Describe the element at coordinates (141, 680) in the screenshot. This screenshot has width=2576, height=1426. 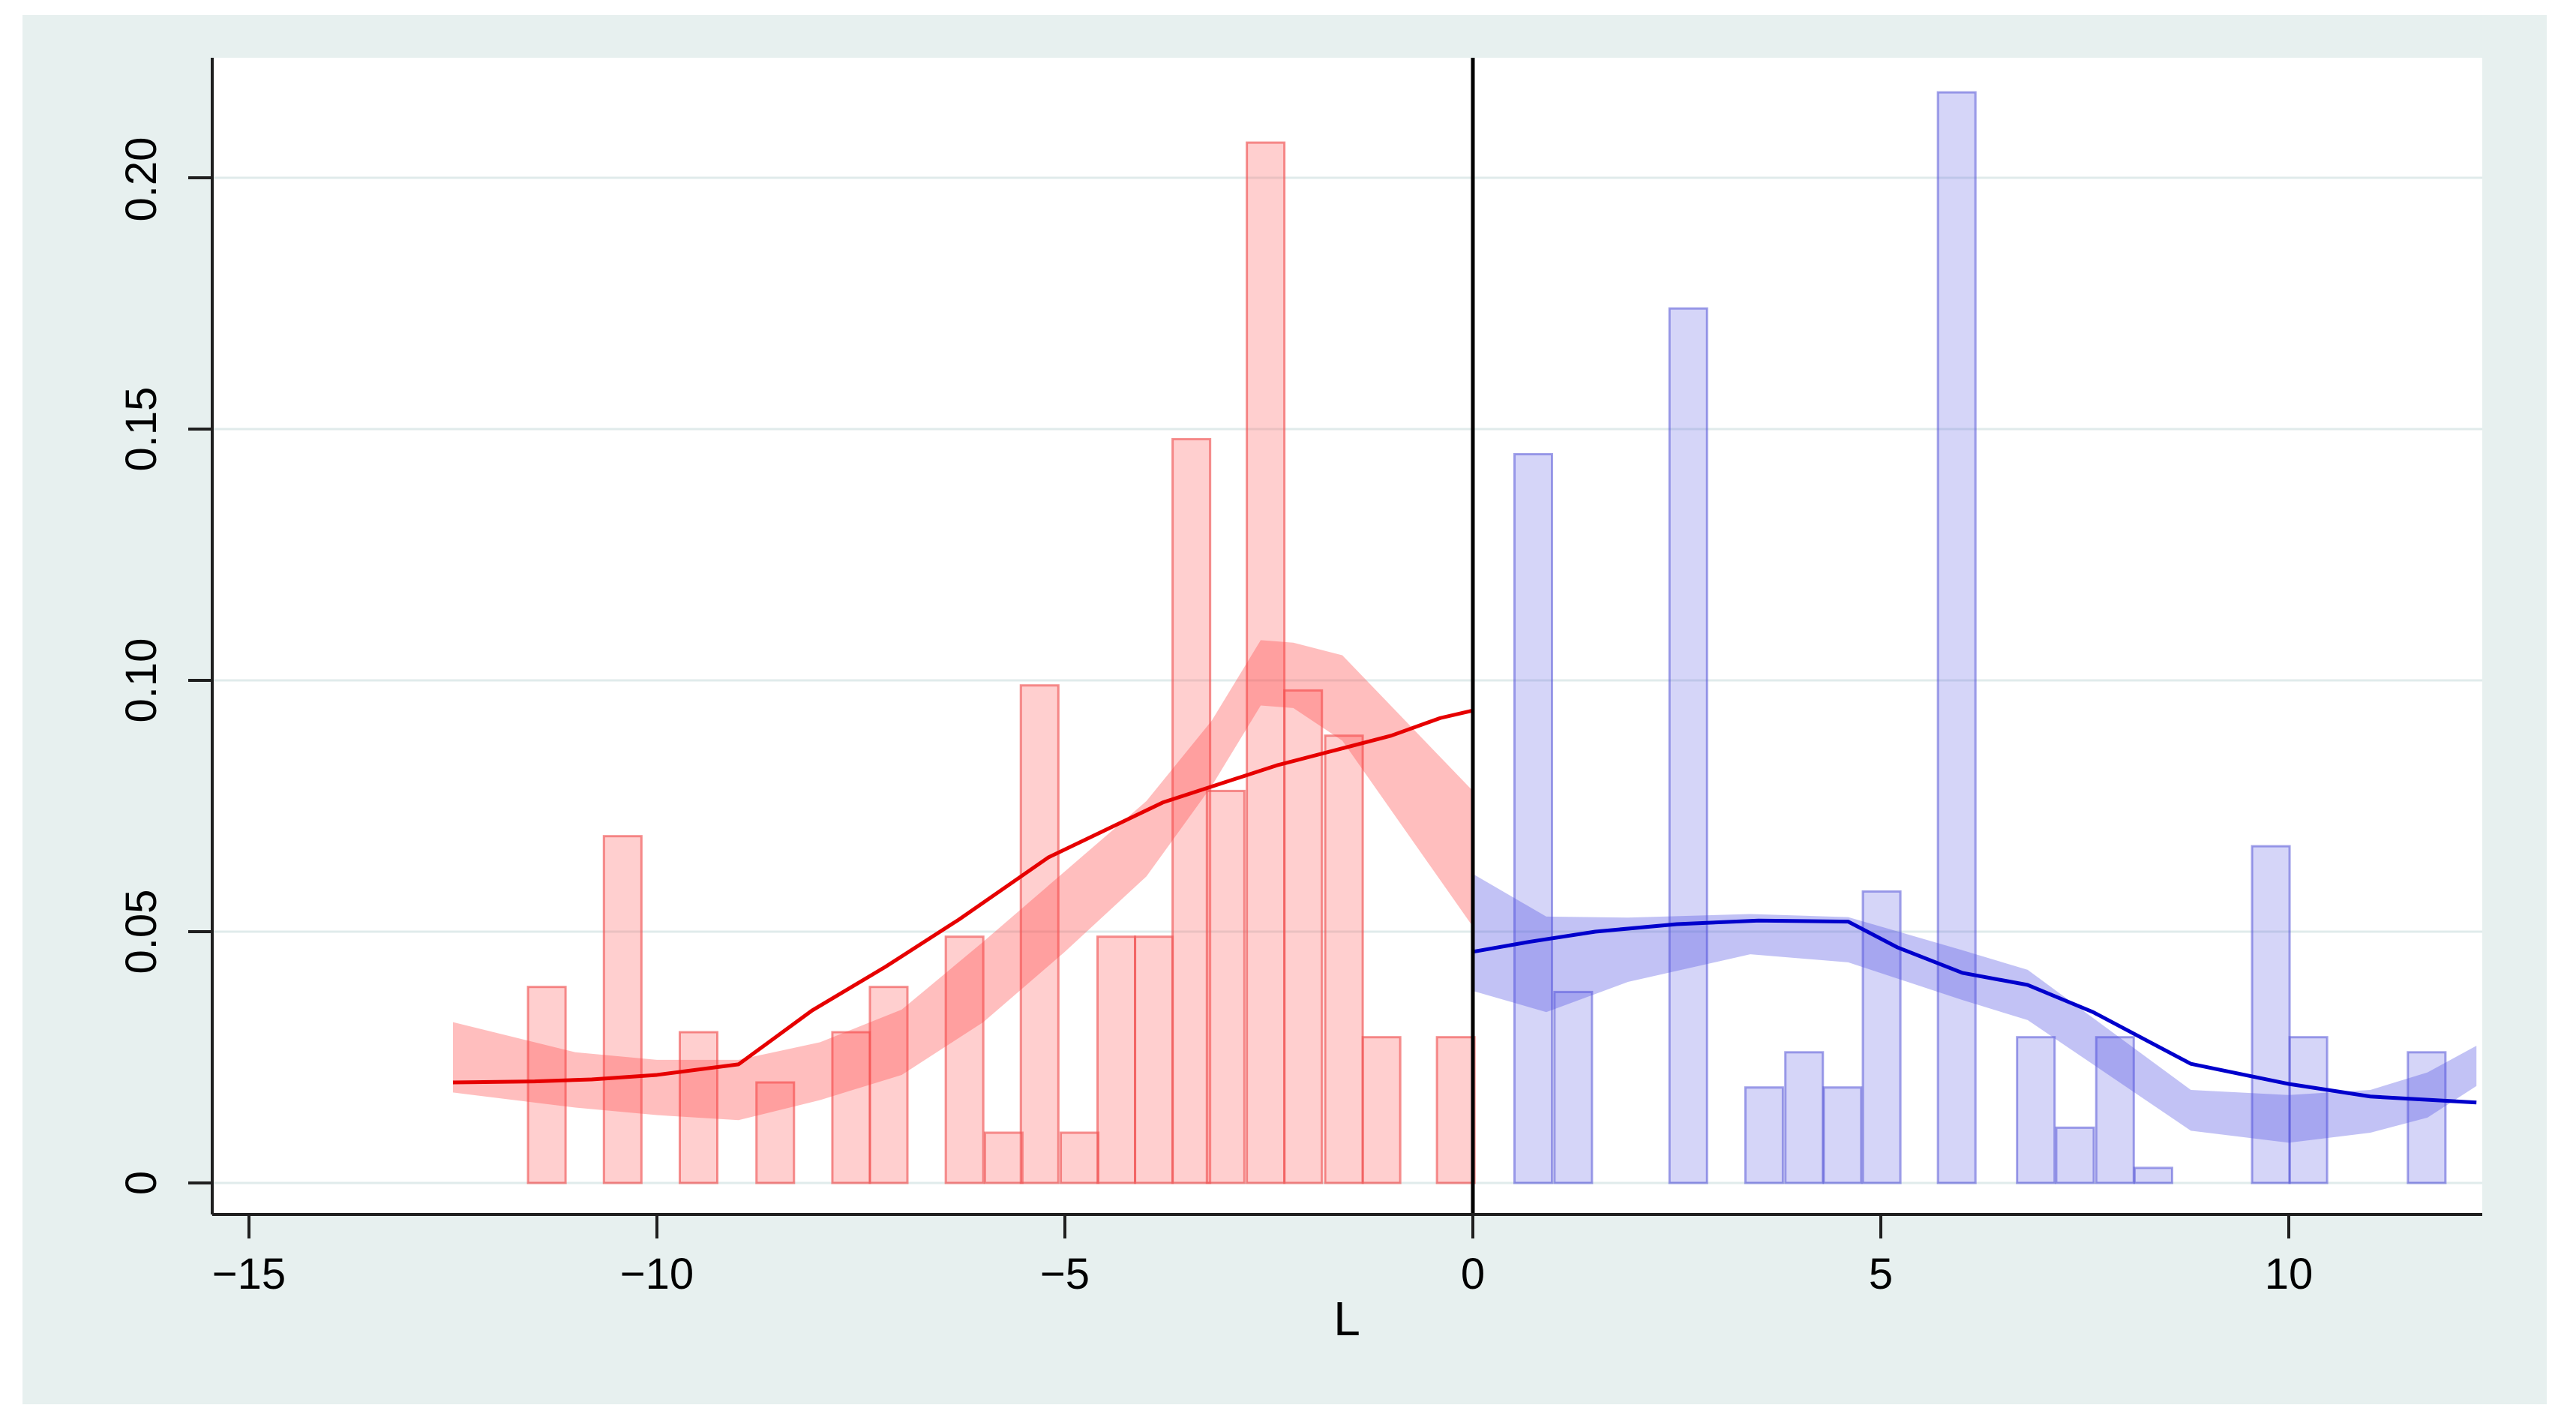
I see `y-tick-label: 0.10` at that location.